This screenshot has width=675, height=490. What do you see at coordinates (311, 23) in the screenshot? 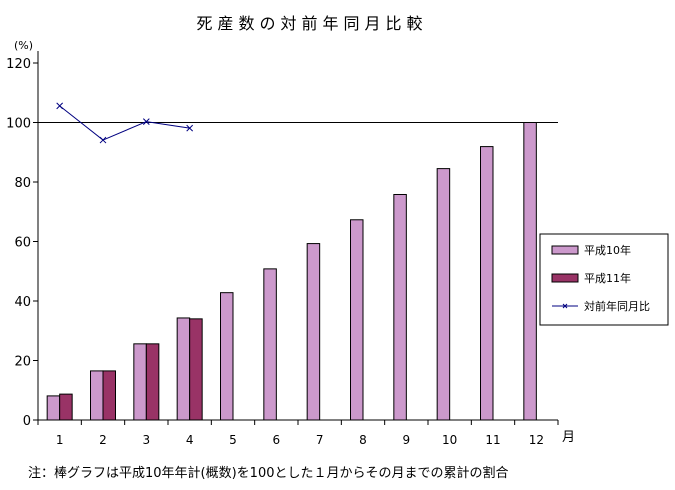
I see `chart-title: 死産数の対前年同月比較` at bounding box center [311, 23].